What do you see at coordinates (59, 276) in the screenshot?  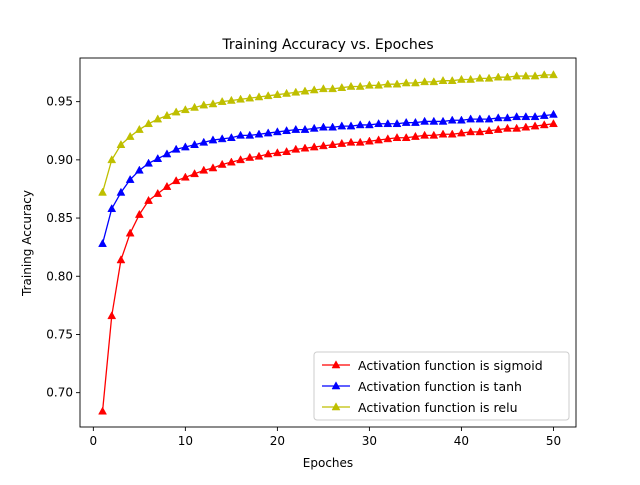 I see `y-tick-label: 0.80` at bounding box center [59, 276].